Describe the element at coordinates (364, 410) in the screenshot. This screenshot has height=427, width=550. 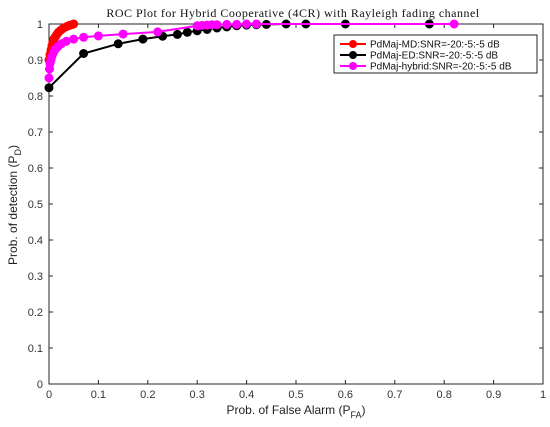
I see `x-axis-label-close: )` at that location.